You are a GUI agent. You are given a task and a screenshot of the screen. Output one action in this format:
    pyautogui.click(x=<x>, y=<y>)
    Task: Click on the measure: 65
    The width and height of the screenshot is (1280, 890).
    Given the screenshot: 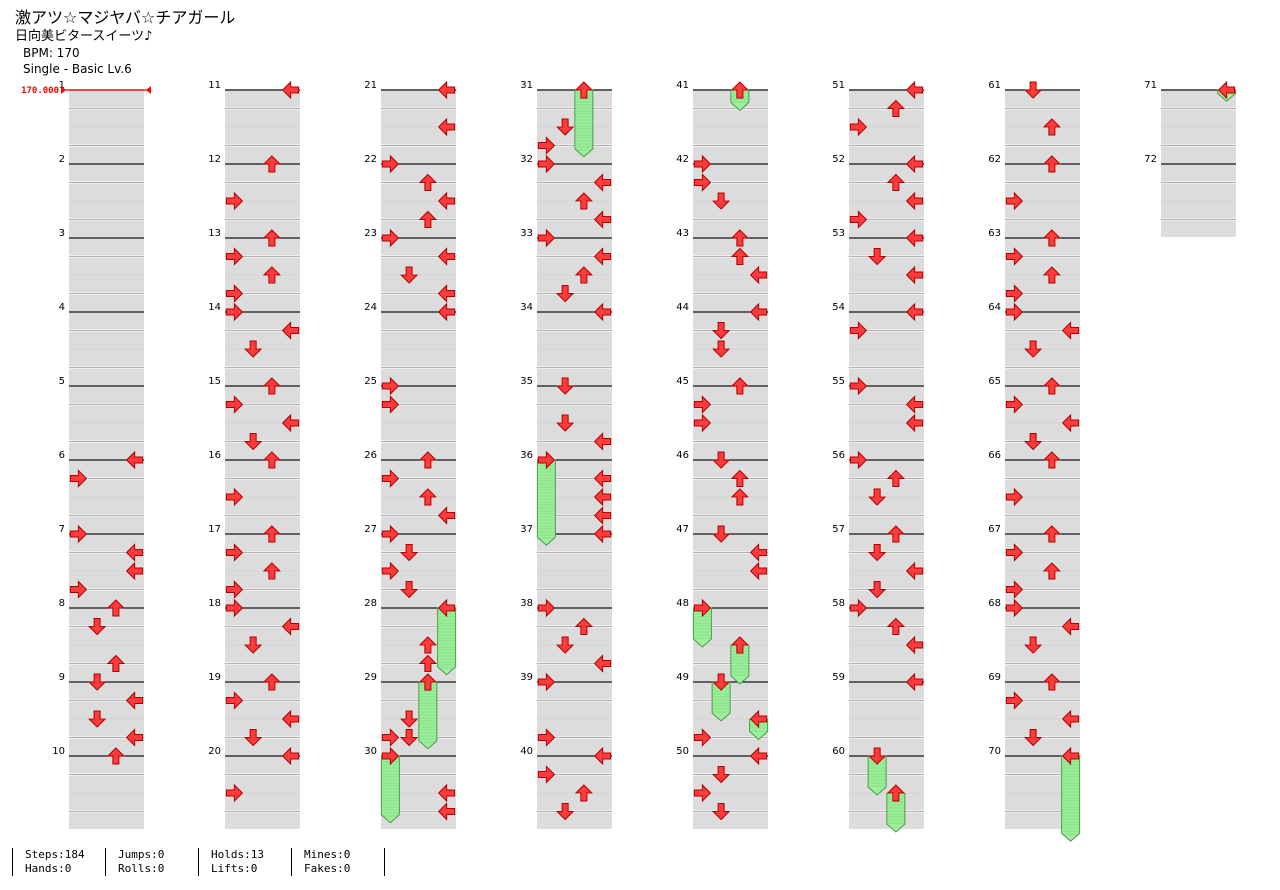 What is the action you would take?
    pyautogui.click(x=1034, y=417)
    